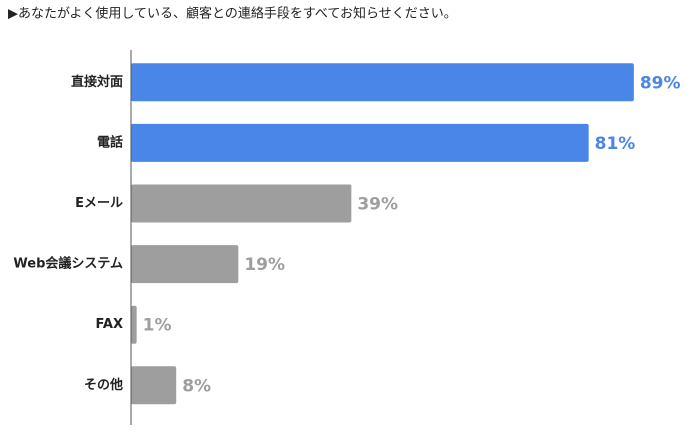  Describe the element at coordinates (103, 385) in the screenshot. I see `y-tick-label: その他` at that location.